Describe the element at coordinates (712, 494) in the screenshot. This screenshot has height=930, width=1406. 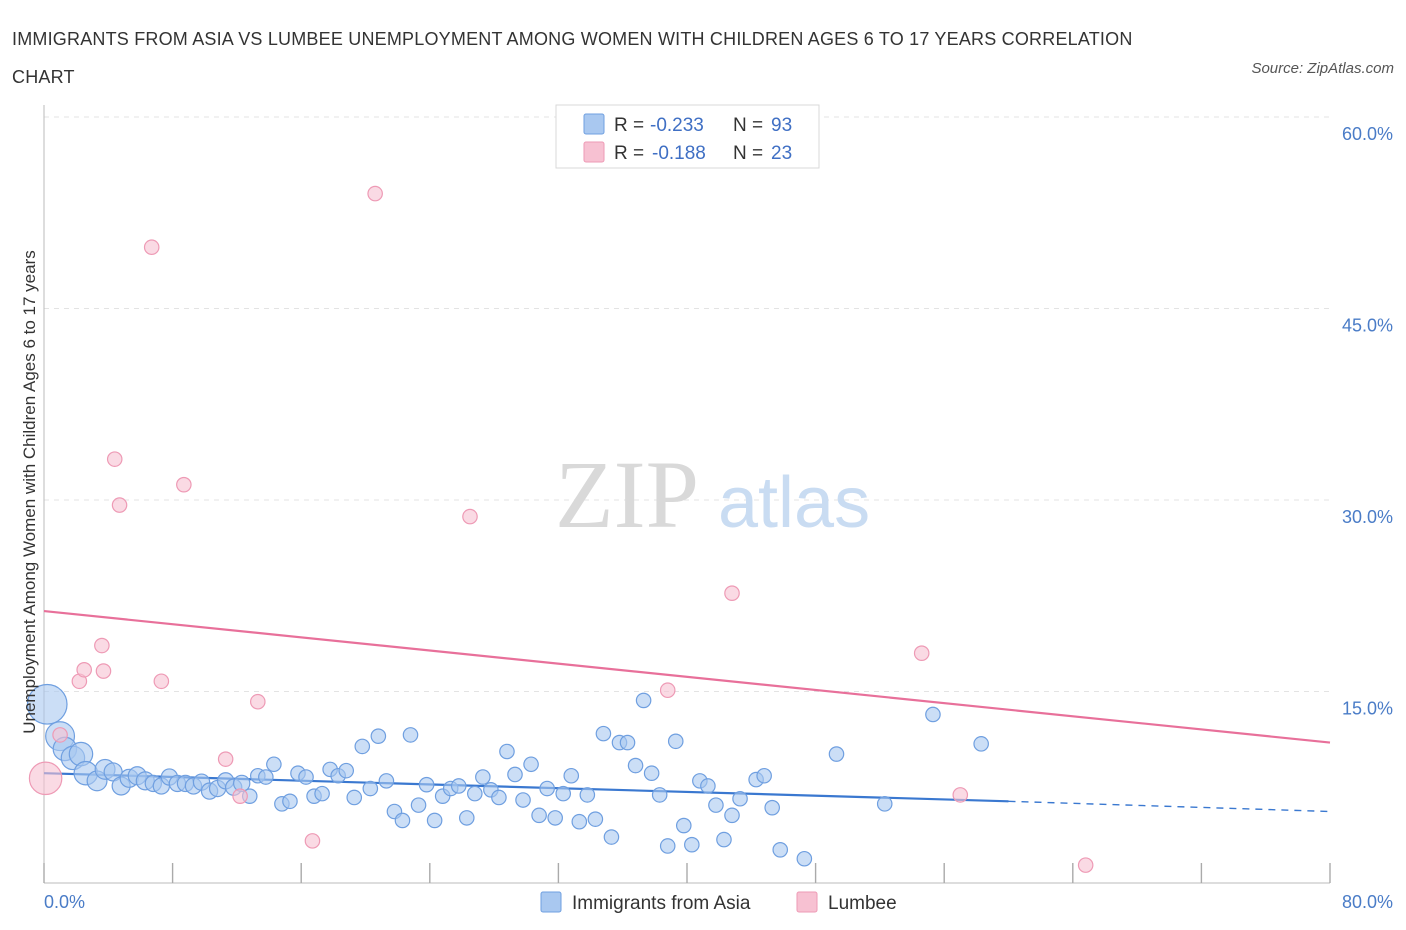
I see `watermark: ZIP atlas` at that location.